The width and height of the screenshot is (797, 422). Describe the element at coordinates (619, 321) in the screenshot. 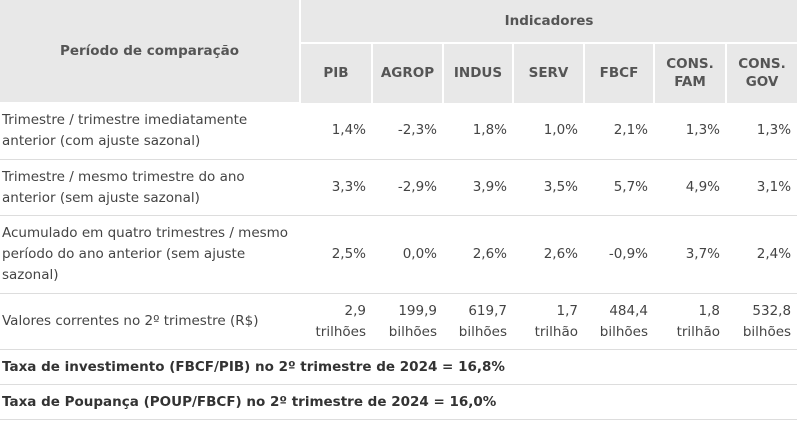

I see `table-cell: 484,4 bilhões` at that location.